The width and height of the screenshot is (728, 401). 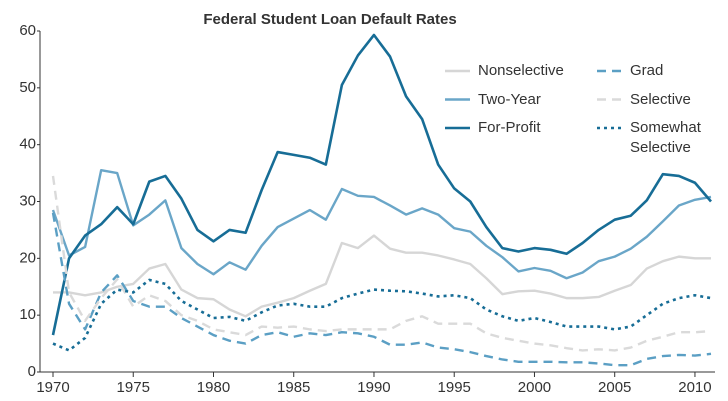 What do you see at coordinates (694, 387) in the screenshot?
I see `x-tick-label: 2010` at bounding box center [694, 387].